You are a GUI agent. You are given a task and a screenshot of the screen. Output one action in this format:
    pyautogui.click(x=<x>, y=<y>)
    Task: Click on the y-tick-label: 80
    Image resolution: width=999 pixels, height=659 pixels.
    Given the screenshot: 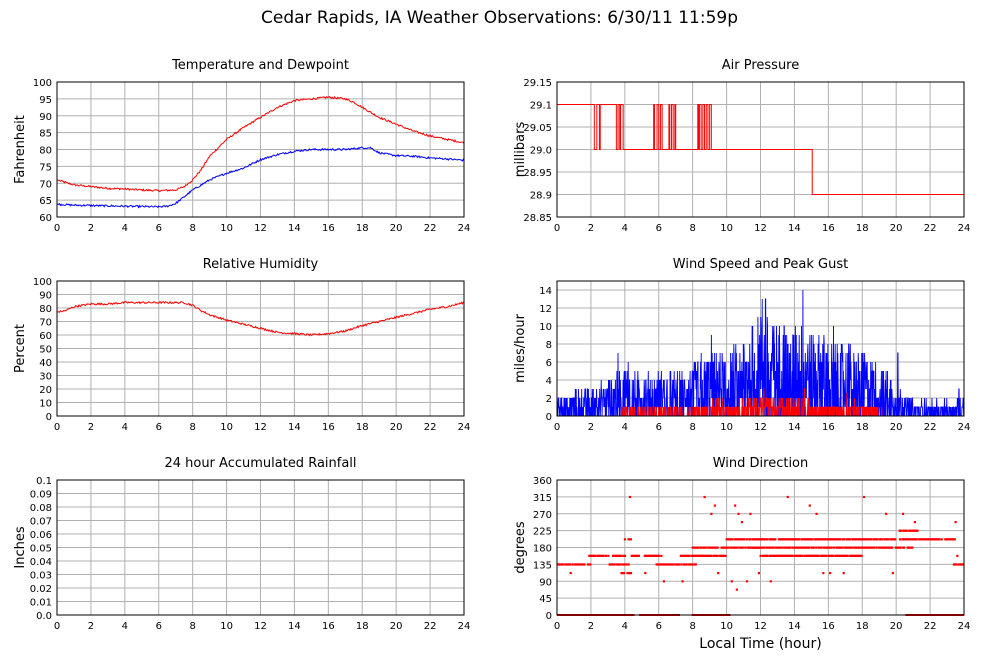 What is the action you would take?
    pyautogui.click(x=45, y=309)
    